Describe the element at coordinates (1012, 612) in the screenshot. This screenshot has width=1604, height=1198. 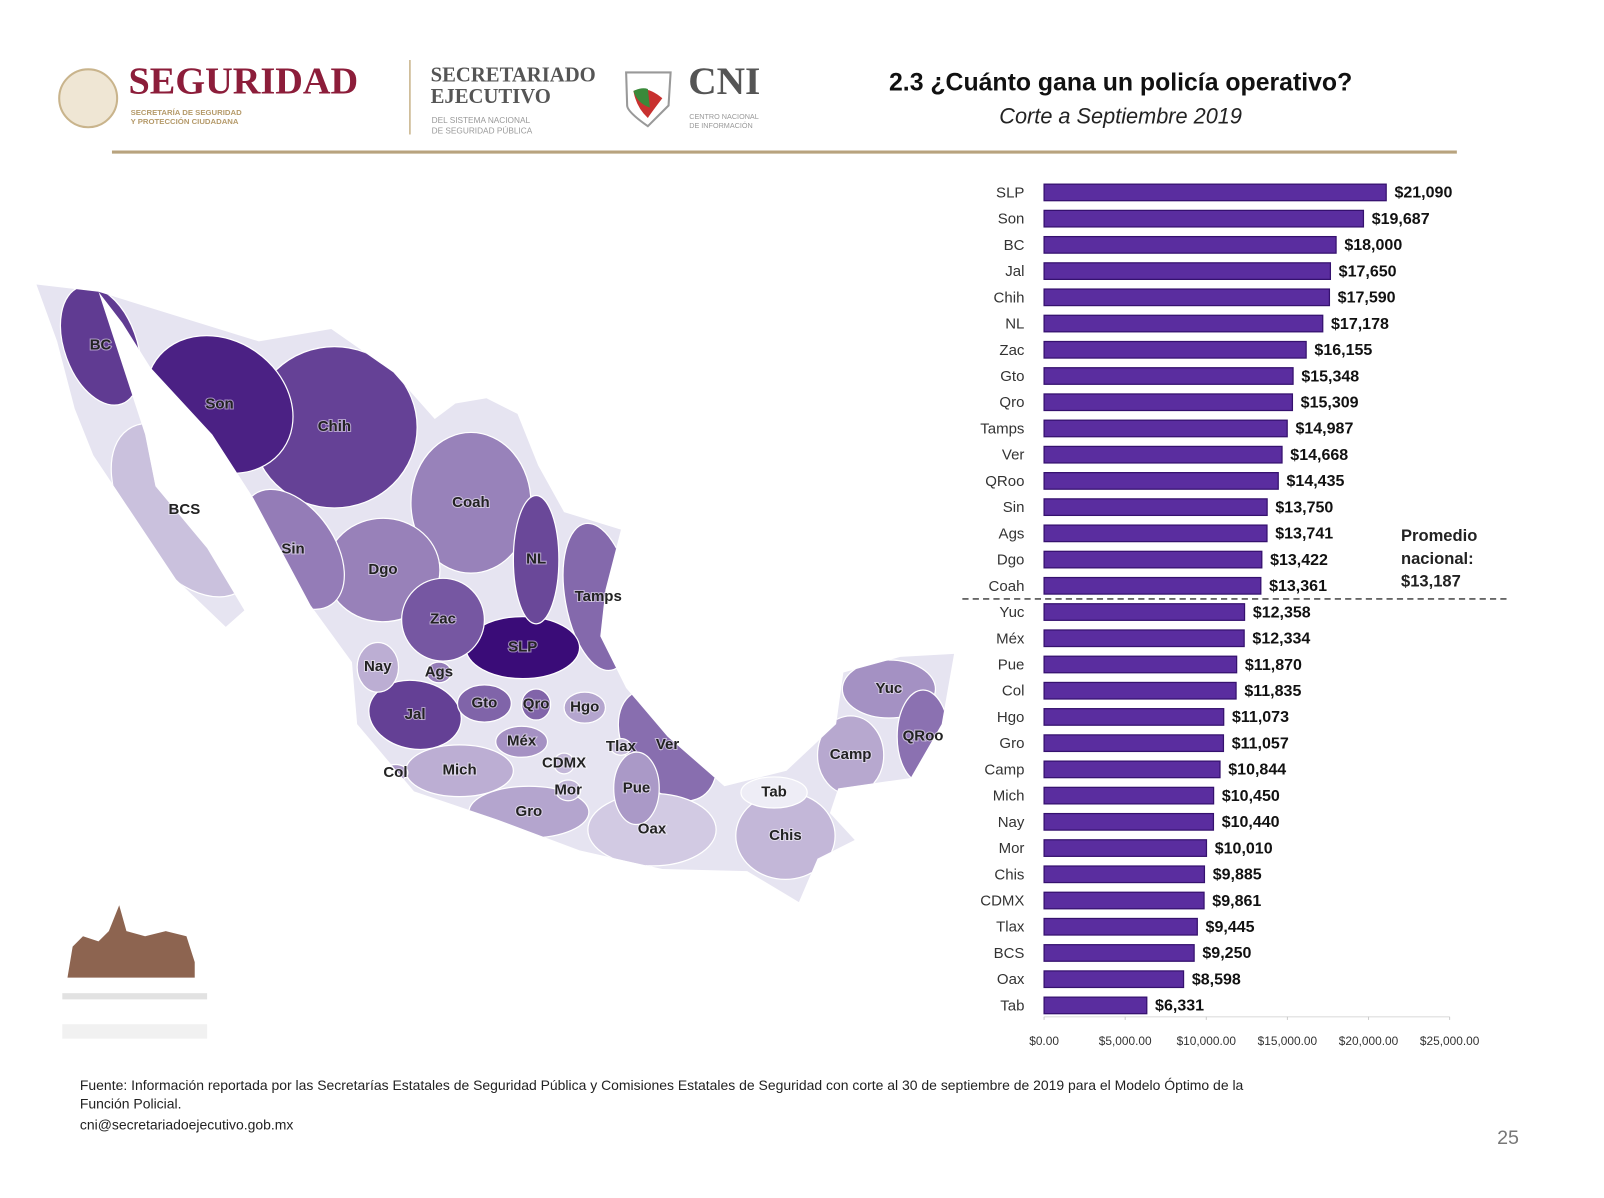
I see `y-tick-label: Yuc` at that location.